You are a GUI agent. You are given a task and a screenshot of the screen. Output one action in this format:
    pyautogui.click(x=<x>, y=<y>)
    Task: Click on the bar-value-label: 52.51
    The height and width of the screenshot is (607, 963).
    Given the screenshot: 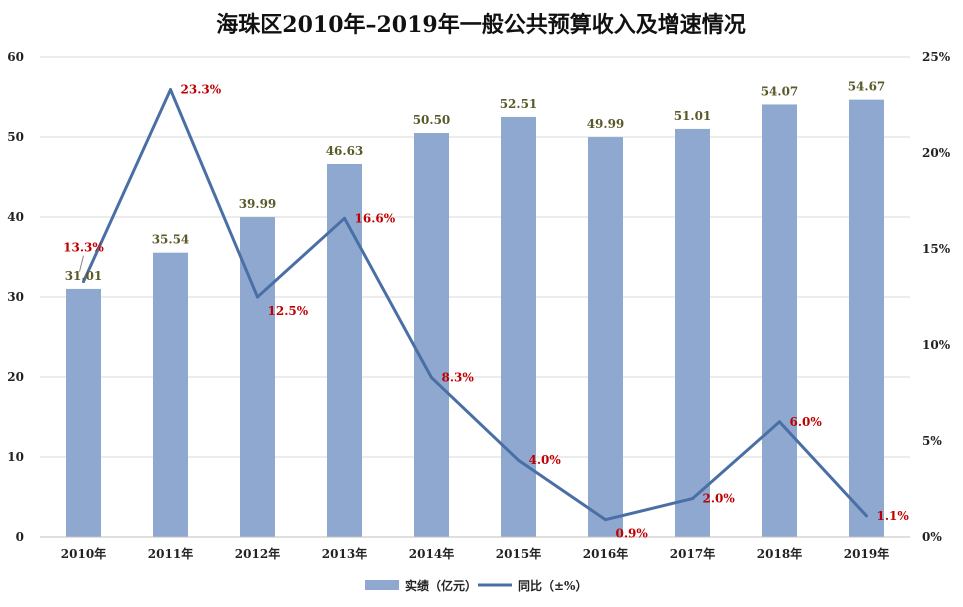 What is the action you would take?
    pyautogui.click(x=519, y=104)
    